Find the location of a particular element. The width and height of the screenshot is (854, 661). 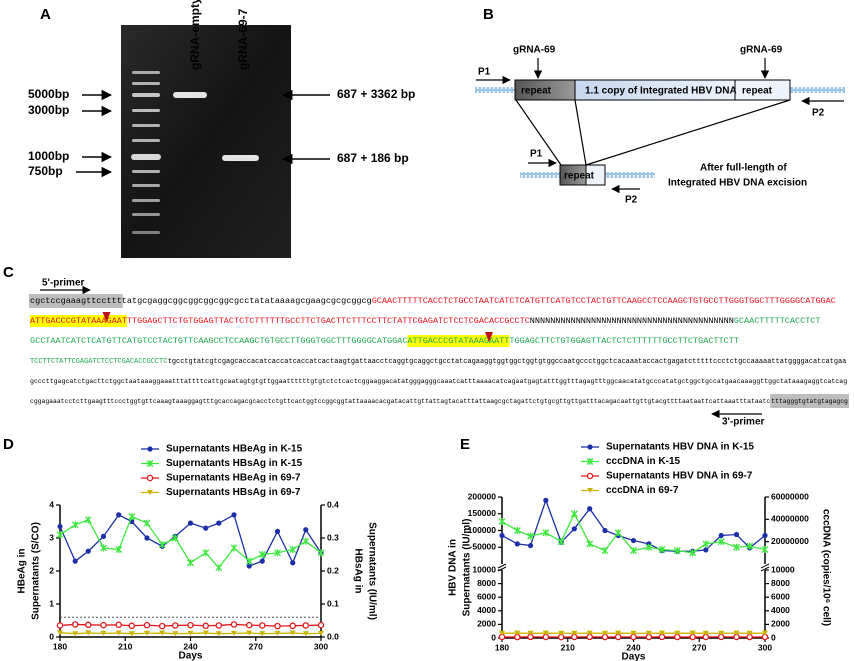

y-tick-label: 50000 is located at coordinates (484, 547).